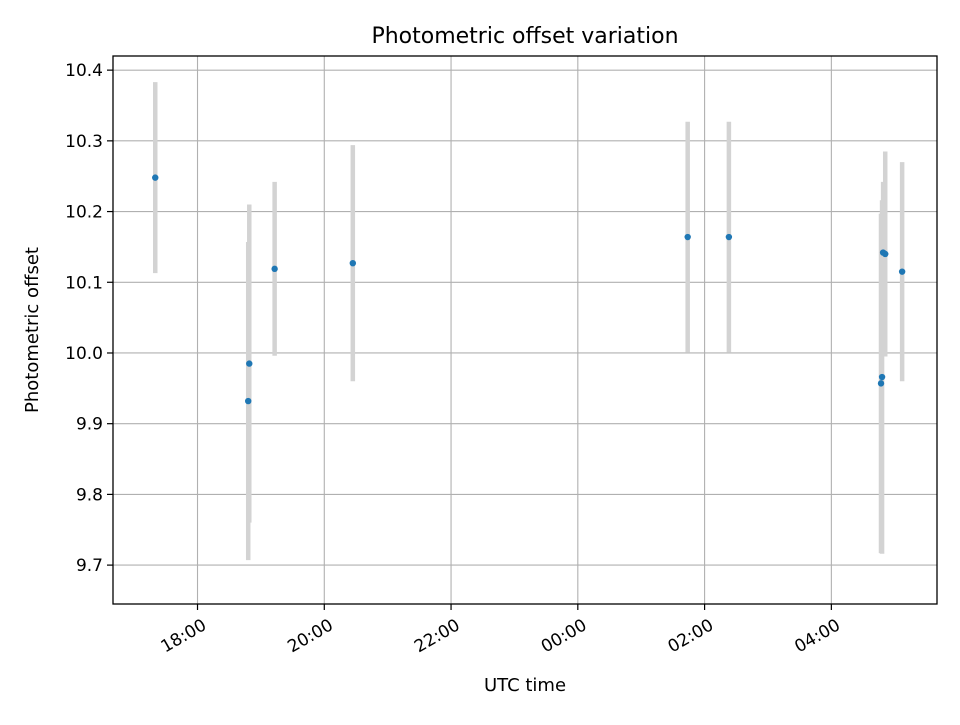 The height and width of the screenshot is (725, 960). I want to click on y-tick-label: 10.1, so click(84, 283).